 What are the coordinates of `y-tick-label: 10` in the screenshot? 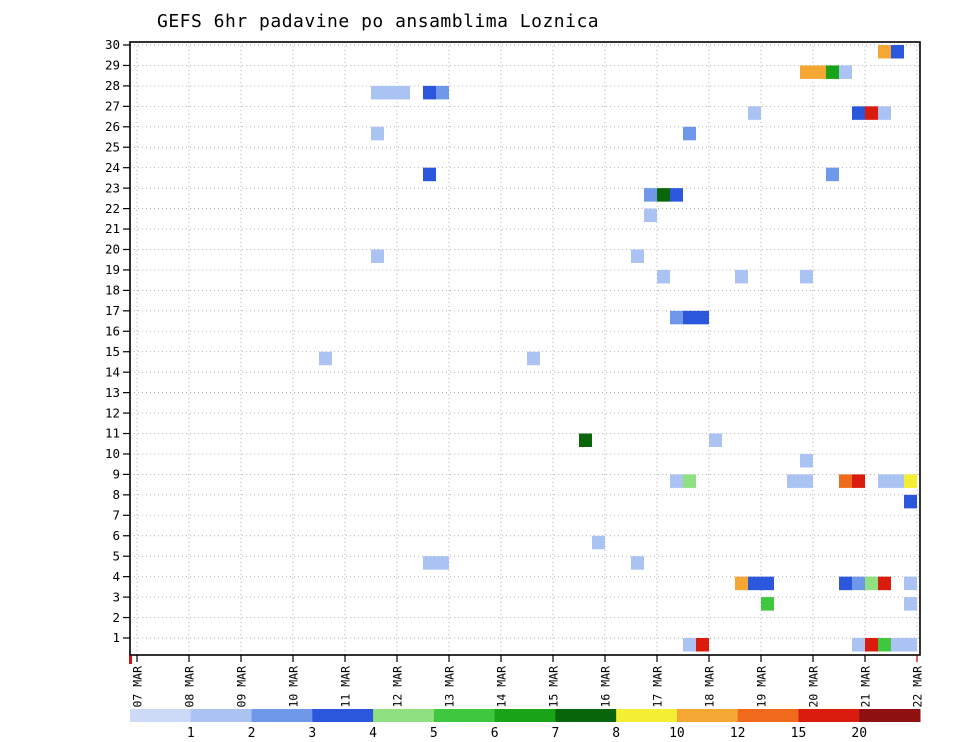 It's located at (112, 453).